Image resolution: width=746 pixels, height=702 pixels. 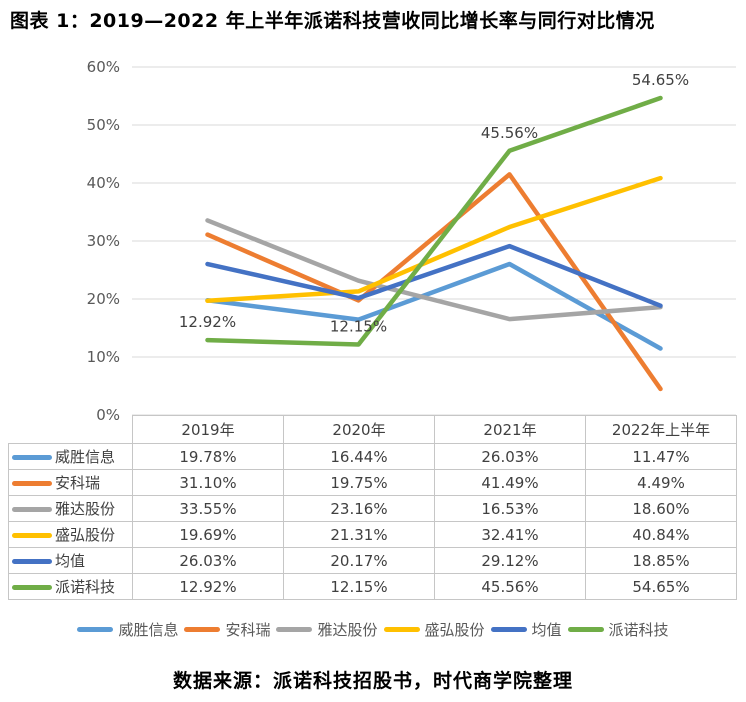 I want to click on value-cell: 11.47%, so click(x=661, y=456).